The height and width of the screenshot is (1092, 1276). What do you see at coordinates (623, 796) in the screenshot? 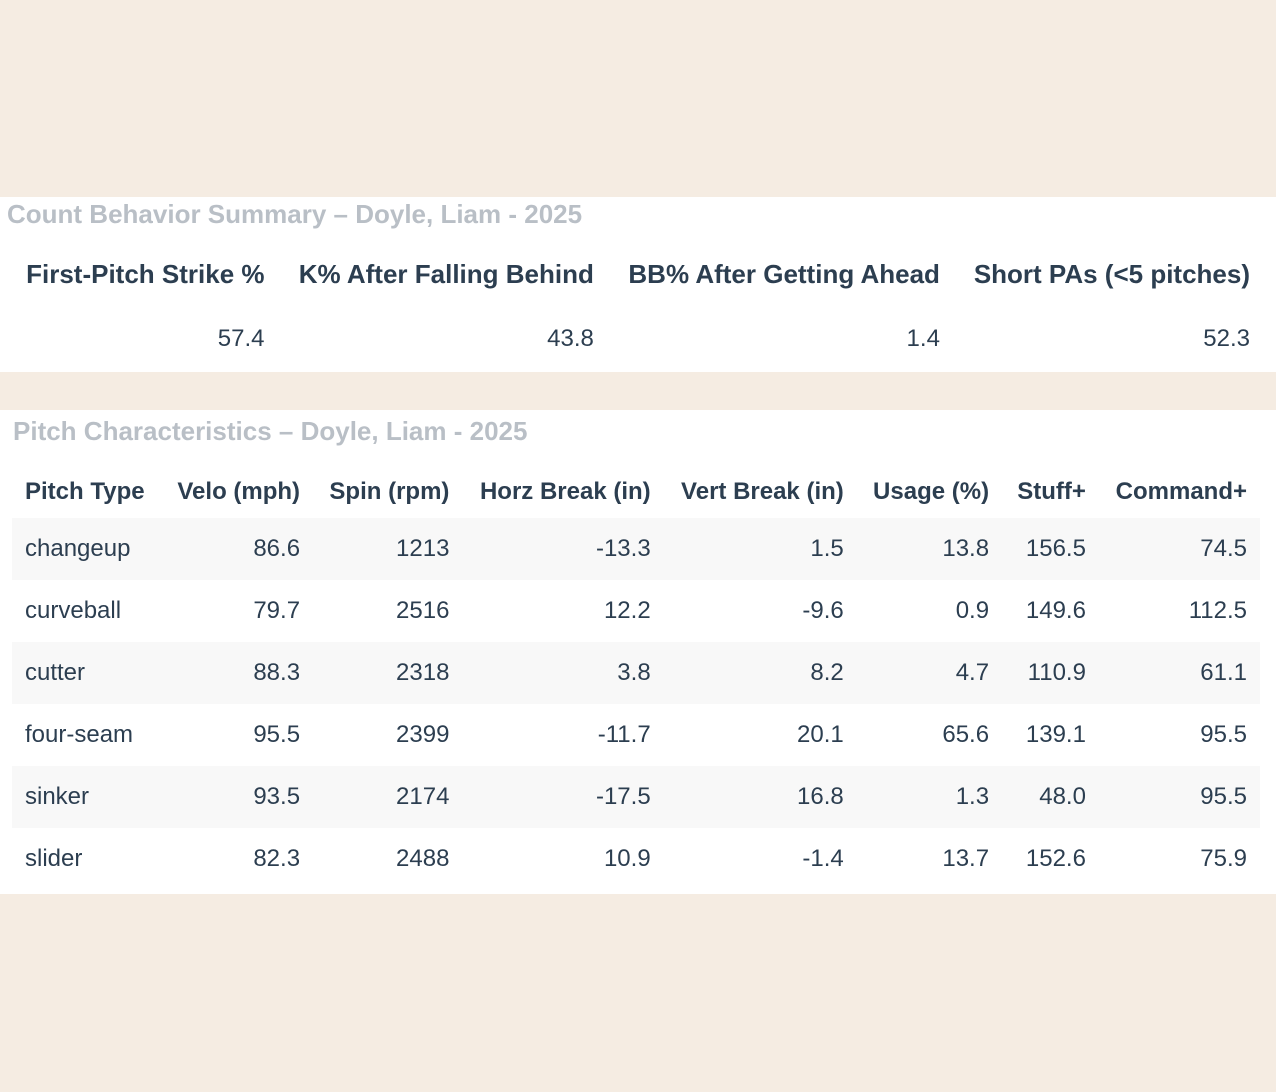
I see `horz-break-cell: -17.5` at bounding box center [623, 796].